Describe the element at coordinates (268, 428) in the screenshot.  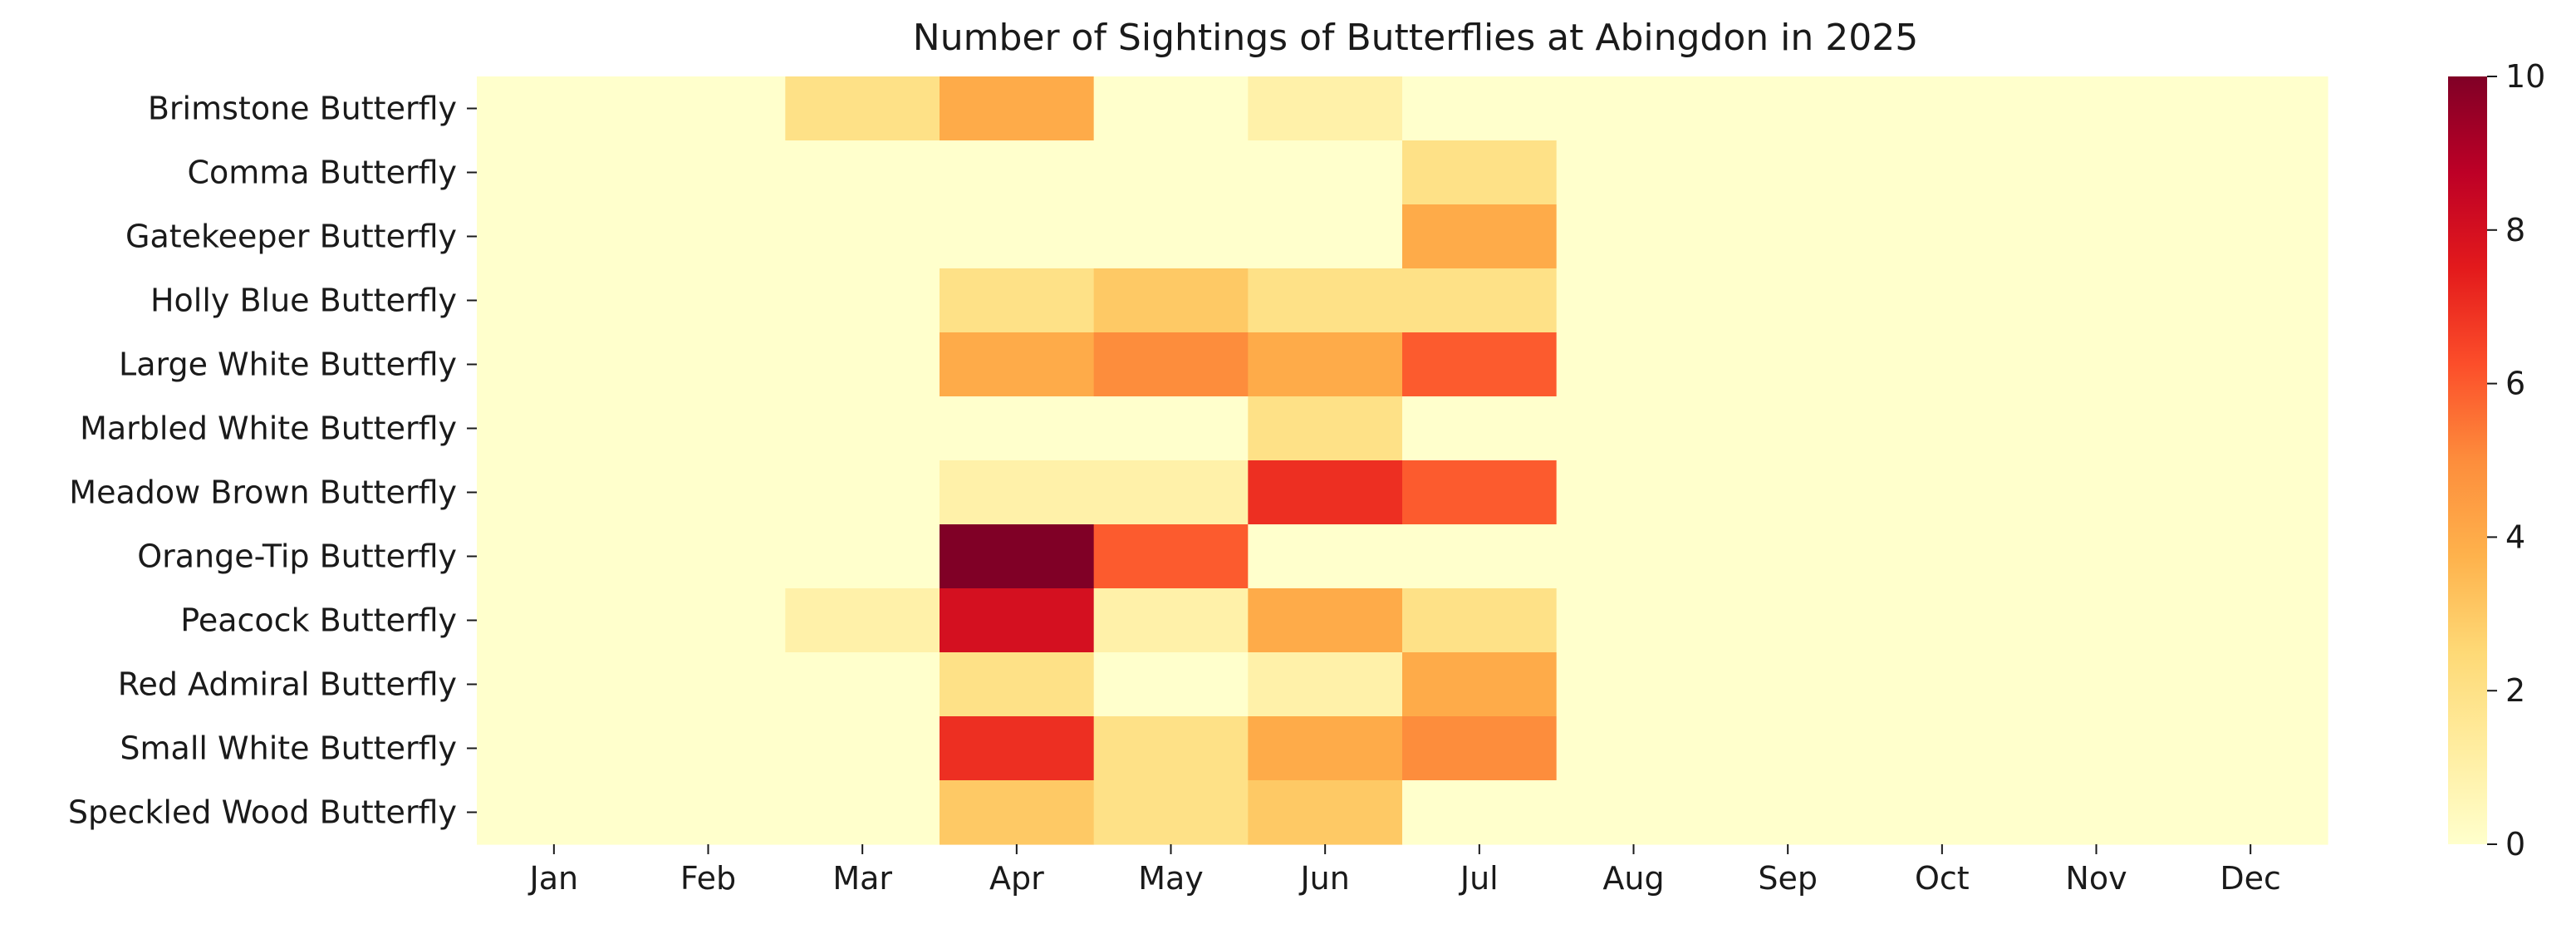
I see `y-tick-label: Marbled White Butterfly` at that location.